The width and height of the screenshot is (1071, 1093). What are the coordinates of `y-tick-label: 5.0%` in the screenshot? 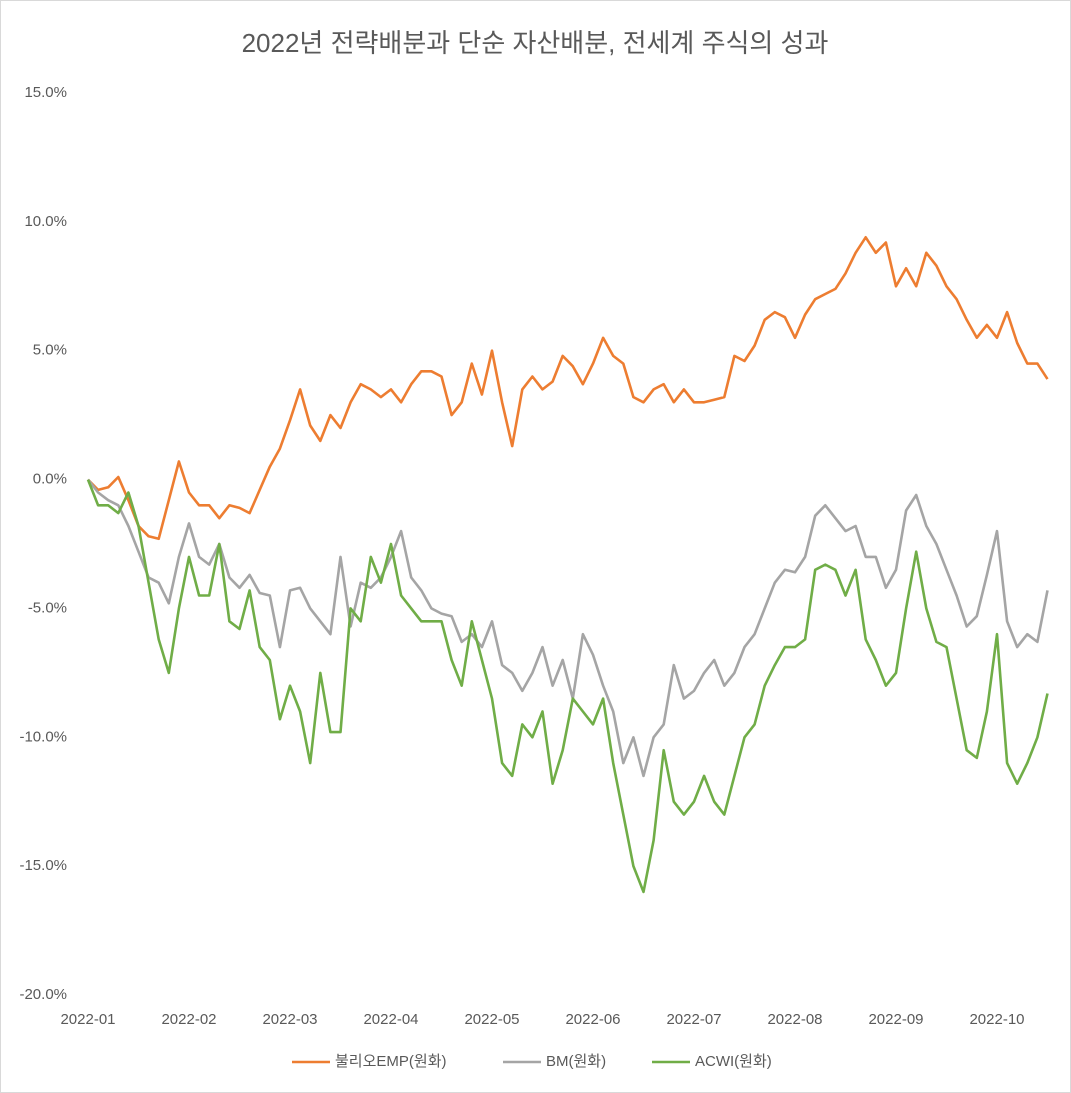 It's located at (50, 350).